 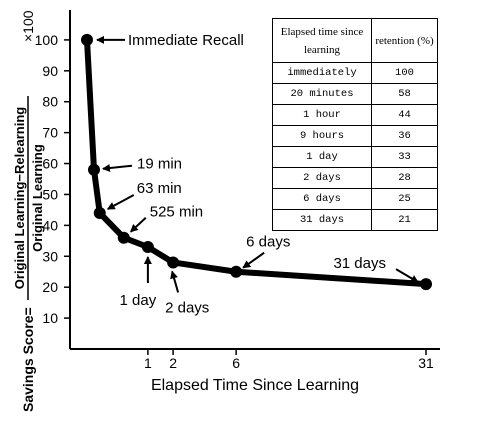 What do you see at coordinates (404, 199) in the screenshot?
I see `table-cell: 25` at bounding box center [404, 199].